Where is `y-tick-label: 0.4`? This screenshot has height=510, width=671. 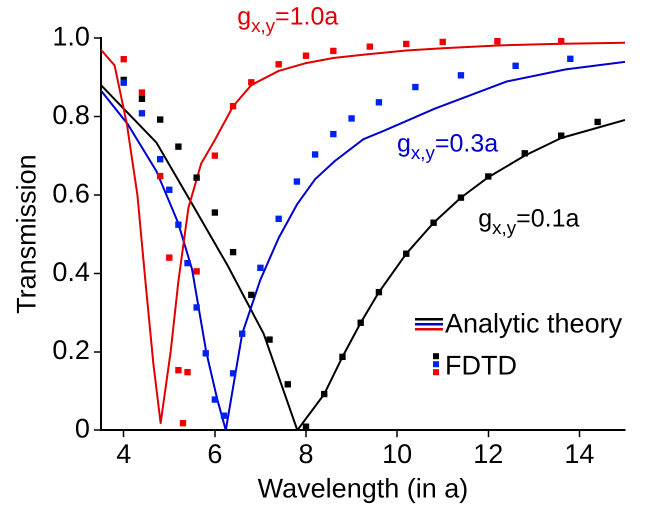
y-tick-label: 0.4 is located at coordinates (71, 271).